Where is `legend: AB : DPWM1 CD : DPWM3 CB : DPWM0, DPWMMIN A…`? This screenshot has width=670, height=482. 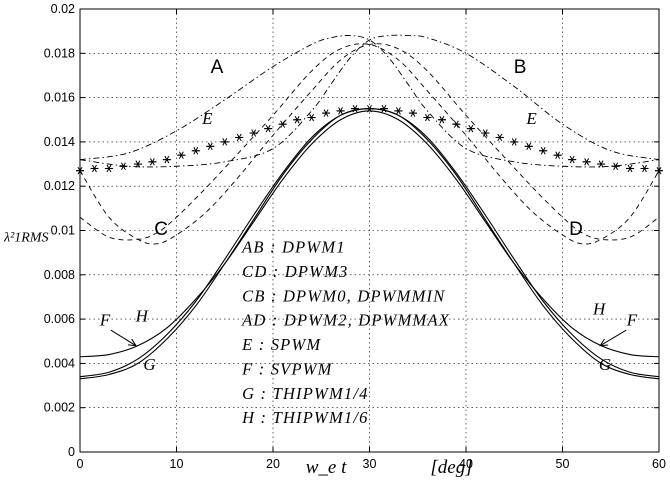 legend: AB : DPWM1 CD : DPWM3 CB : DPWM0, DPWMMIN A… is located at coordinates (345, 333).